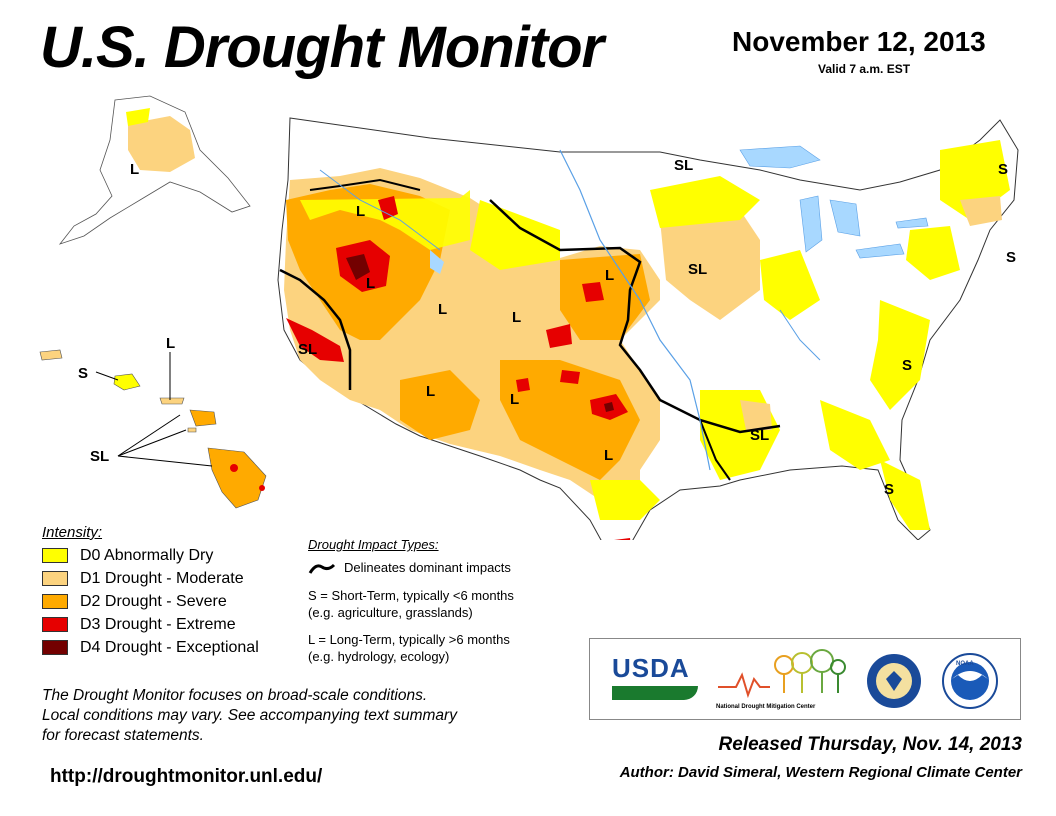 The image size is (1056, 816). What do you see at coordinates (1011, 257) in the screenshot?
I see `label-ne-coast: S` at bounding box center [1011, 257].